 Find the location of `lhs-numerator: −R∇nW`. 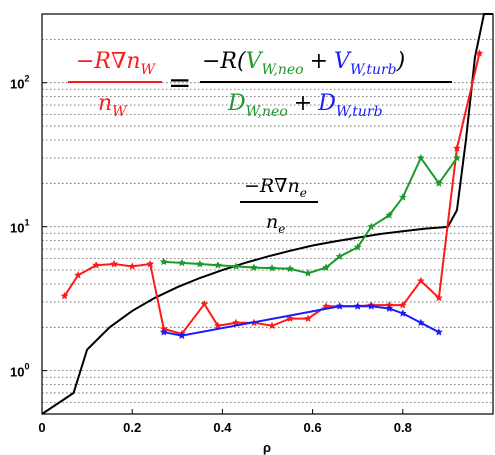

lhs-numerator: −R∇nW is located at coordinates (116, 63).